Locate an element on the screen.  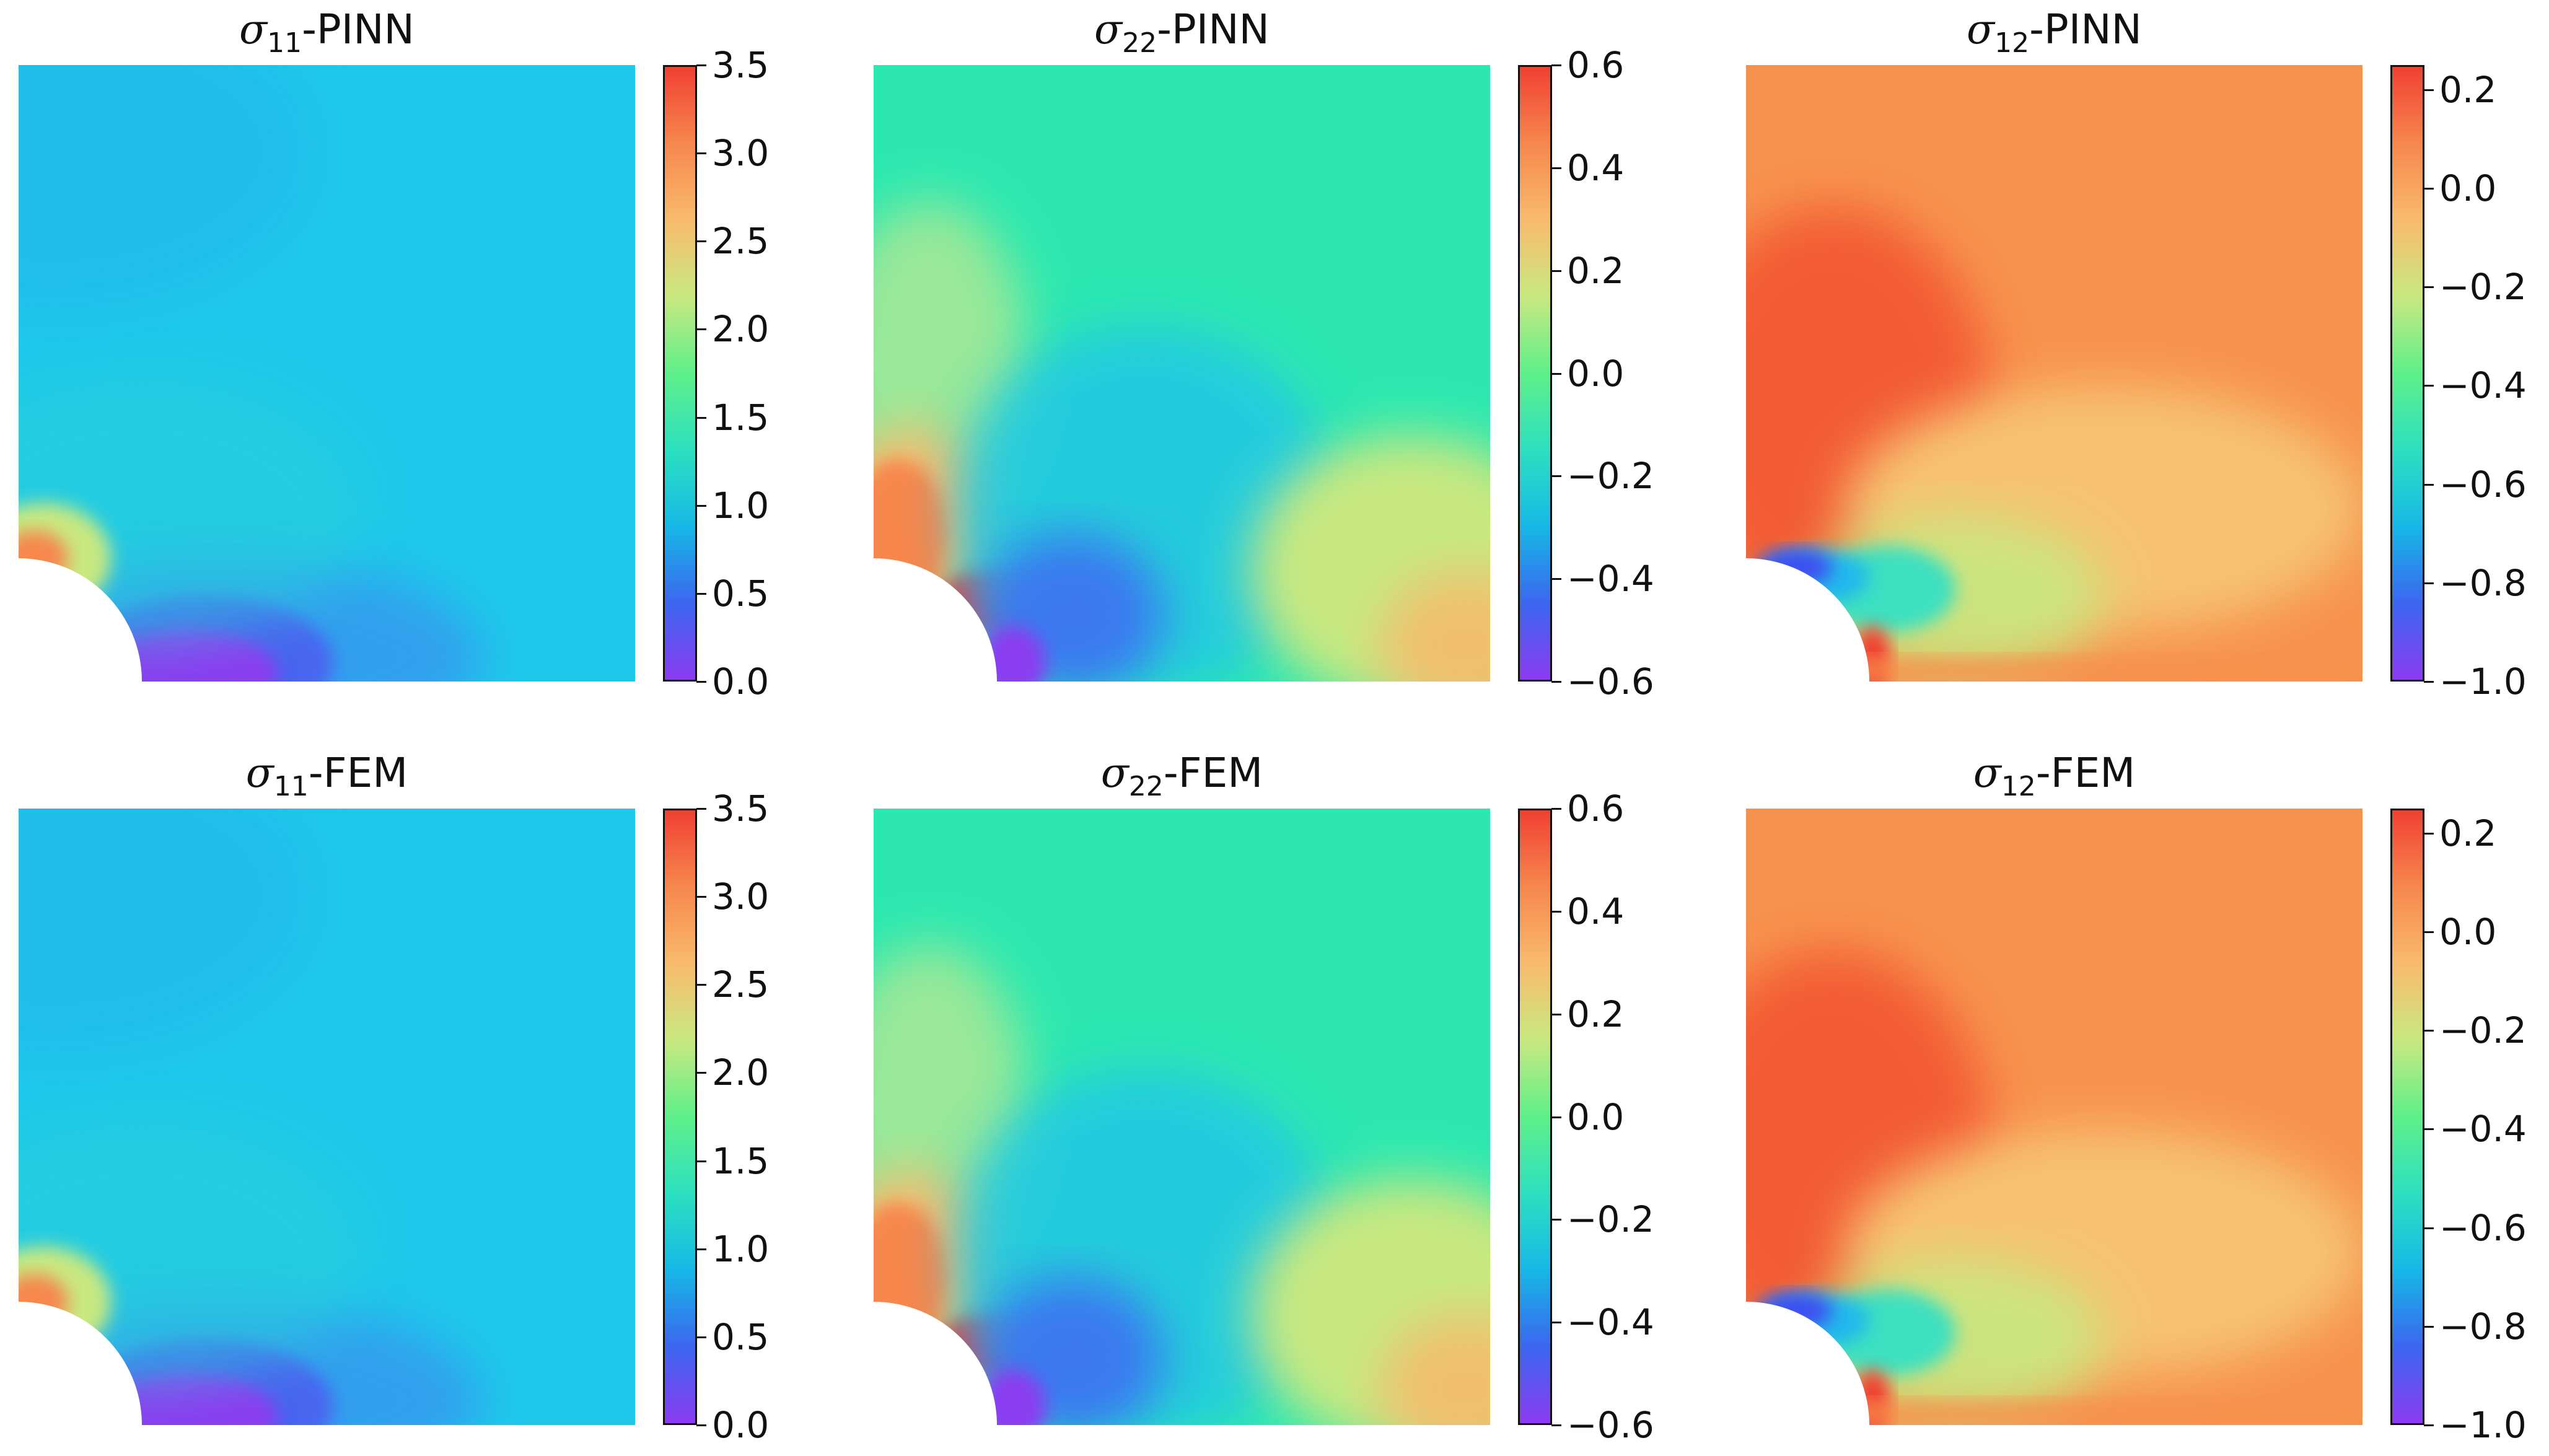
colorbar-tick-label: 0.4 is located at coordinates (1596, 911).